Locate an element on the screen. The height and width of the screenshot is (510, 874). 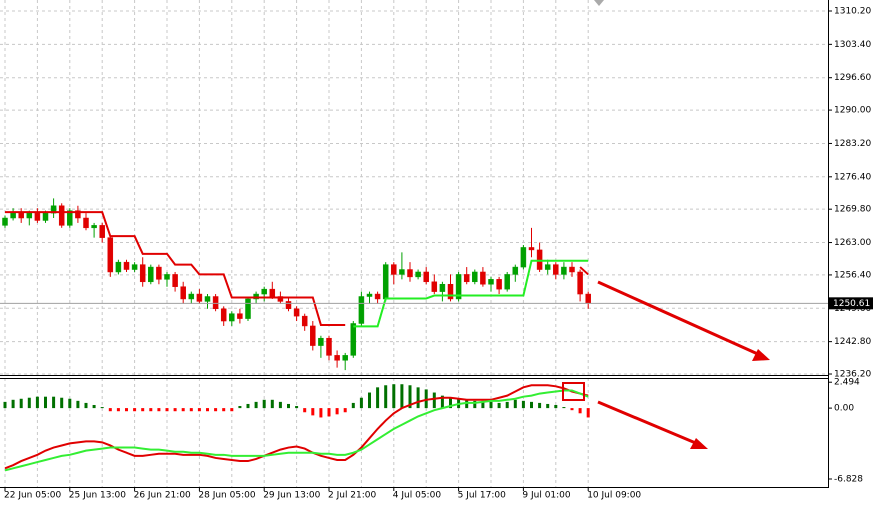
last-price-box is located at coordinates (851, 303).